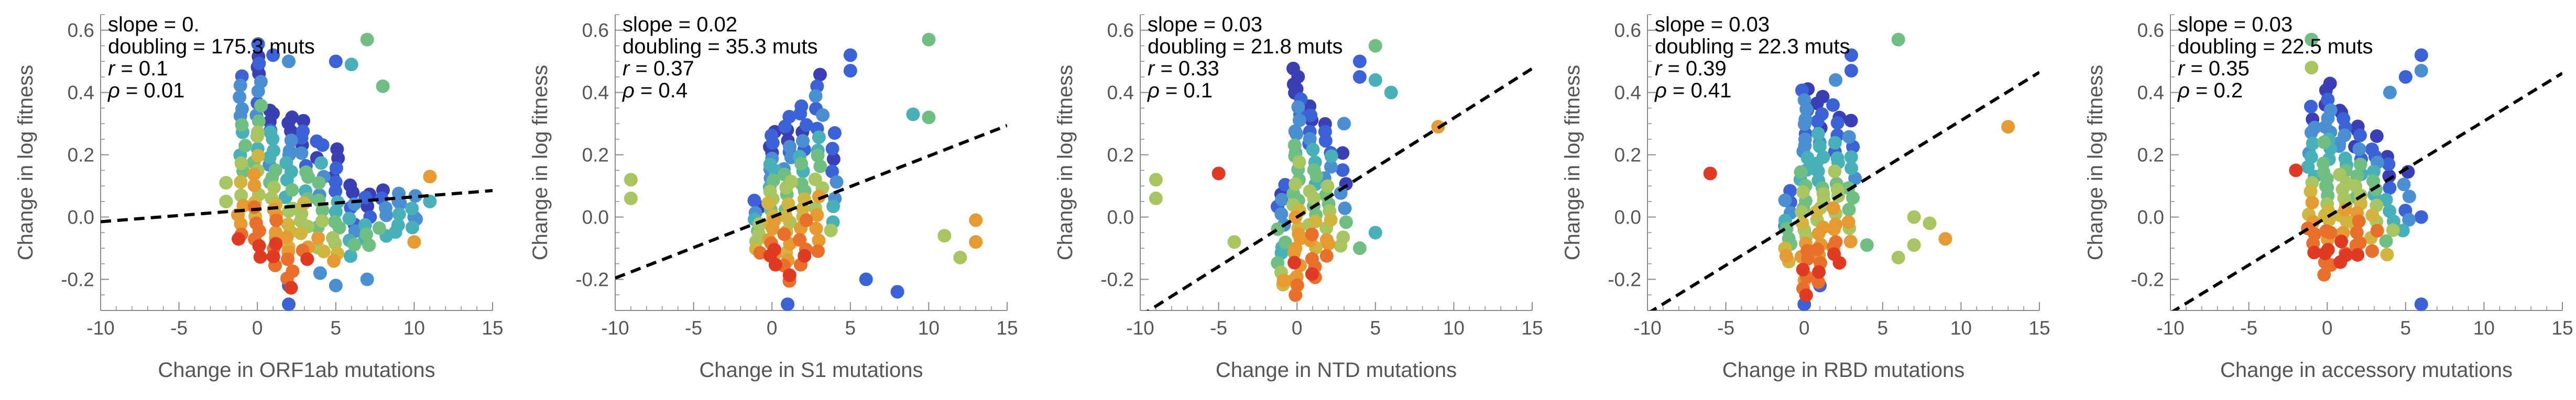  What do you see at coordinates (81, 30) in the screenshot?
I see `y-tick-label: 0.6` at bounding box center [81, 30].